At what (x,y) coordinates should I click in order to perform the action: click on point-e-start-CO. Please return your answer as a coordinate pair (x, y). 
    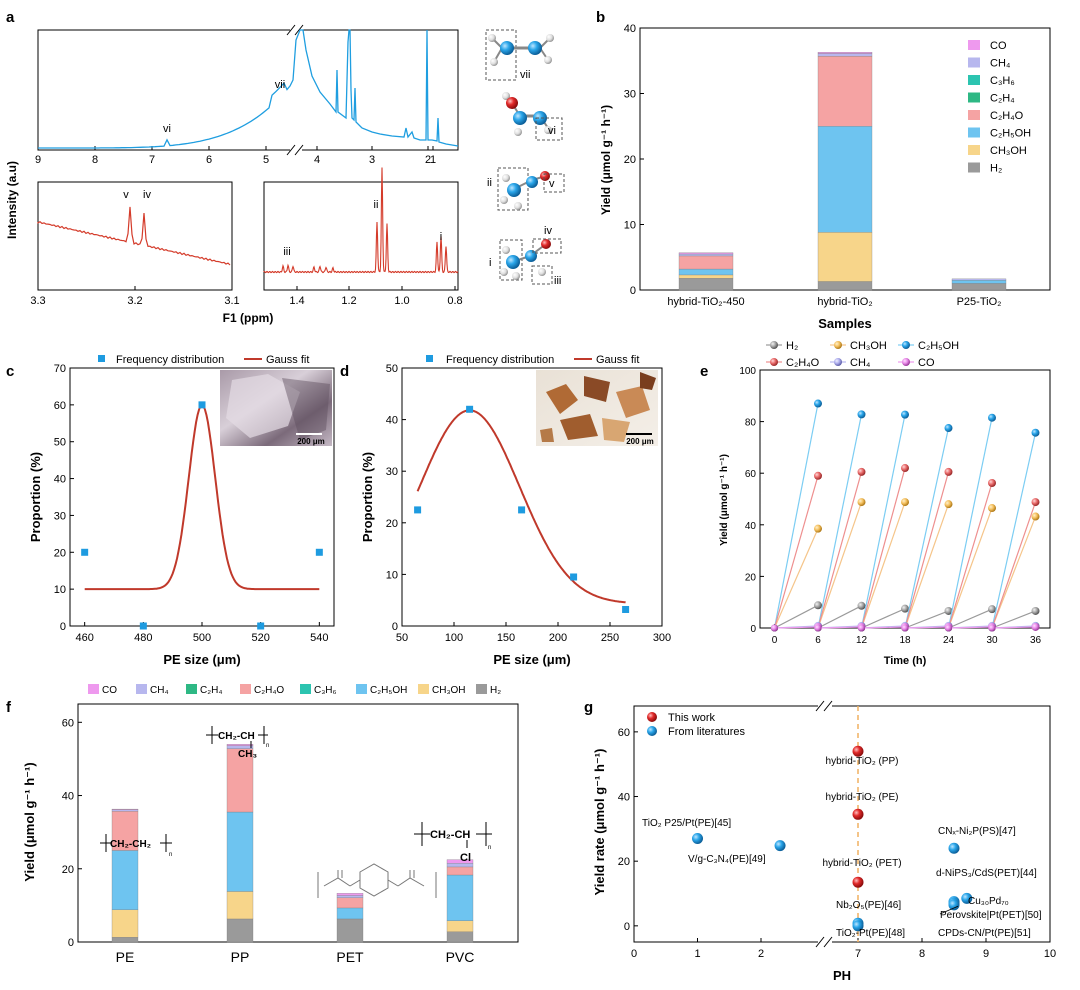
    Looking at the image, I should click on (992, 628).